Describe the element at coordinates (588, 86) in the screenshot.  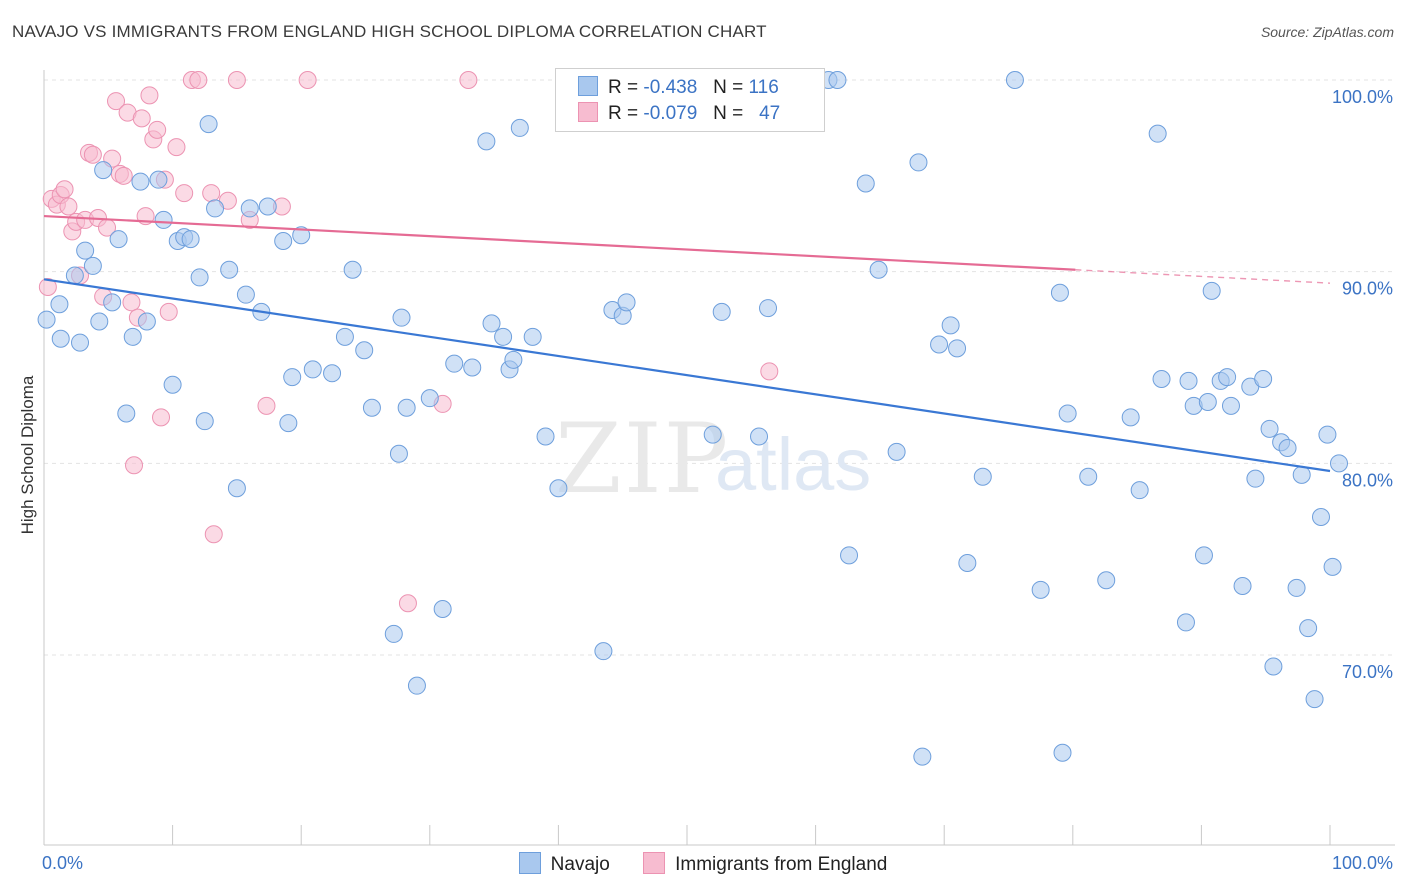
I see `navajo-swatch` at that location.